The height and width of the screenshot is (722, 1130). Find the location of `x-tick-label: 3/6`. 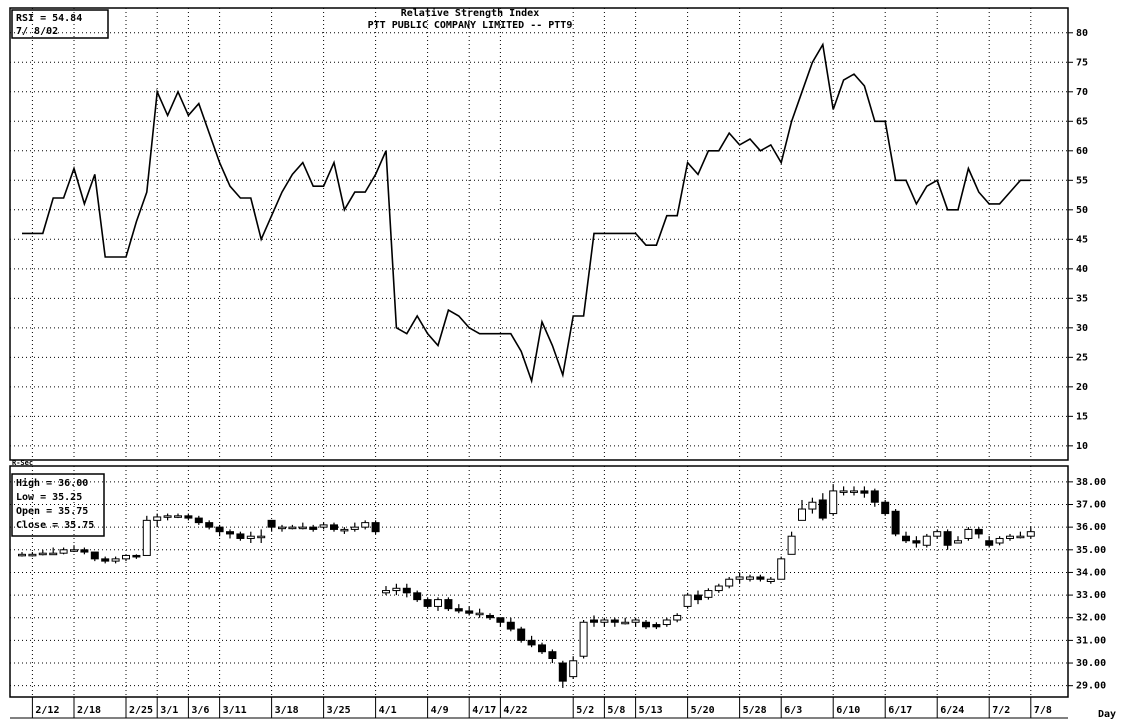

x-tick-label: 3/6 is located at coordinates (200, 710).